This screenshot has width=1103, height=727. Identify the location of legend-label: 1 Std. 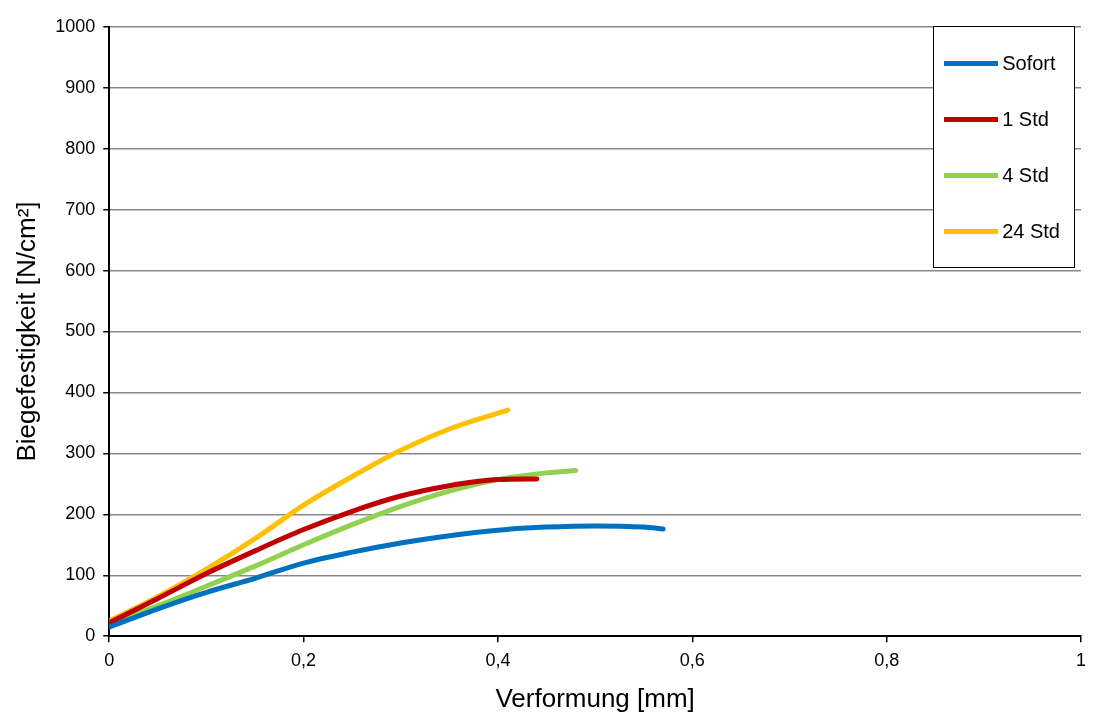
(1025, 119).